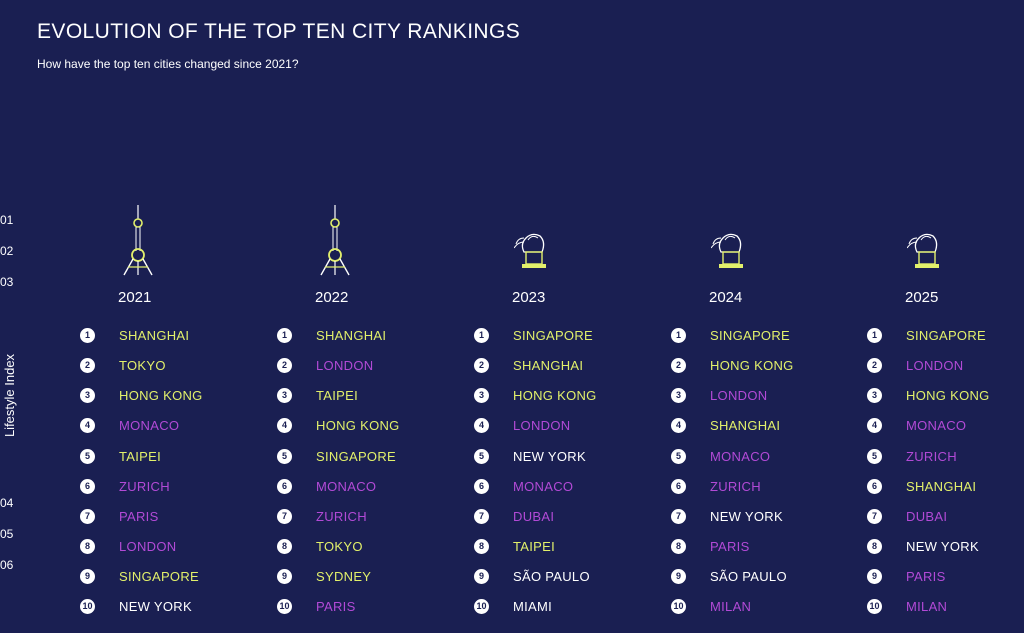  I want to click on side-code: 03, so click(7, 282).